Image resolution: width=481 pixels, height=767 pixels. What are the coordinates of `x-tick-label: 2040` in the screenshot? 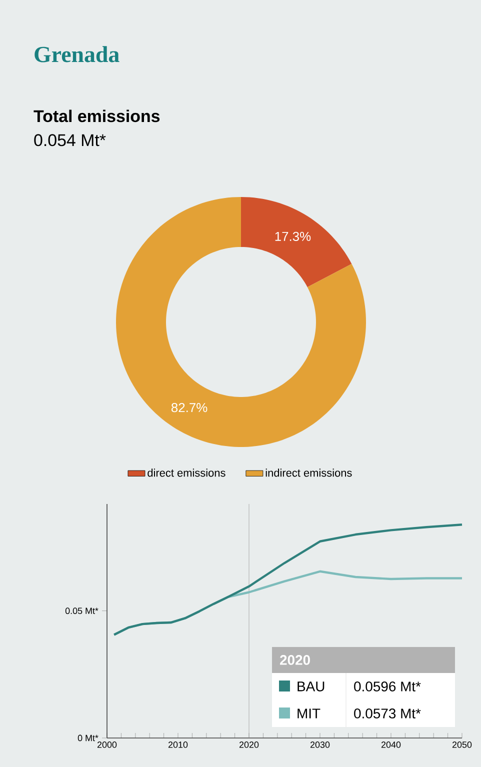 It's located at (391, 745).